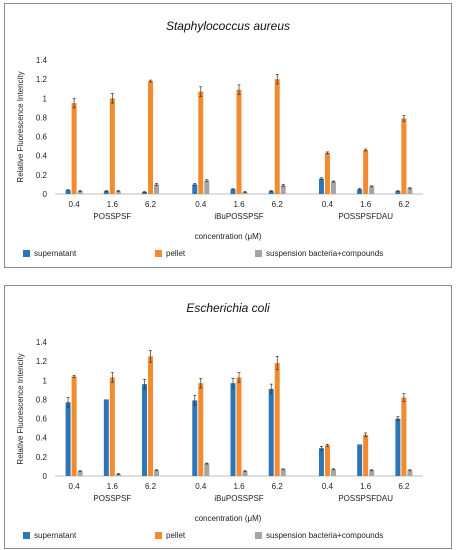  Describe the element at coordinates (42, 117) in the screenshot. I see `y-tick-label: 0.8` at that location.